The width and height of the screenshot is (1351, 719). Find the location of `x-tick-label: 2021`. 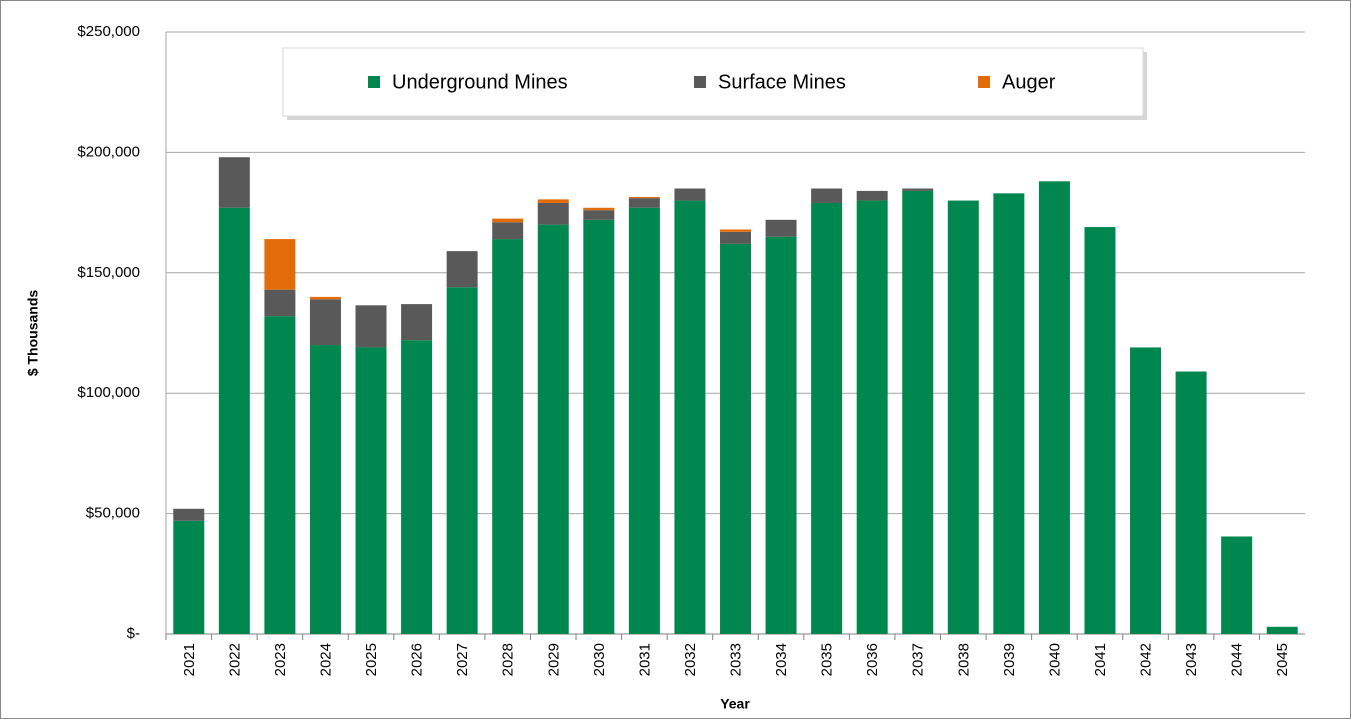

x-tick-label: 2021 is located at coordinates (189, 659).